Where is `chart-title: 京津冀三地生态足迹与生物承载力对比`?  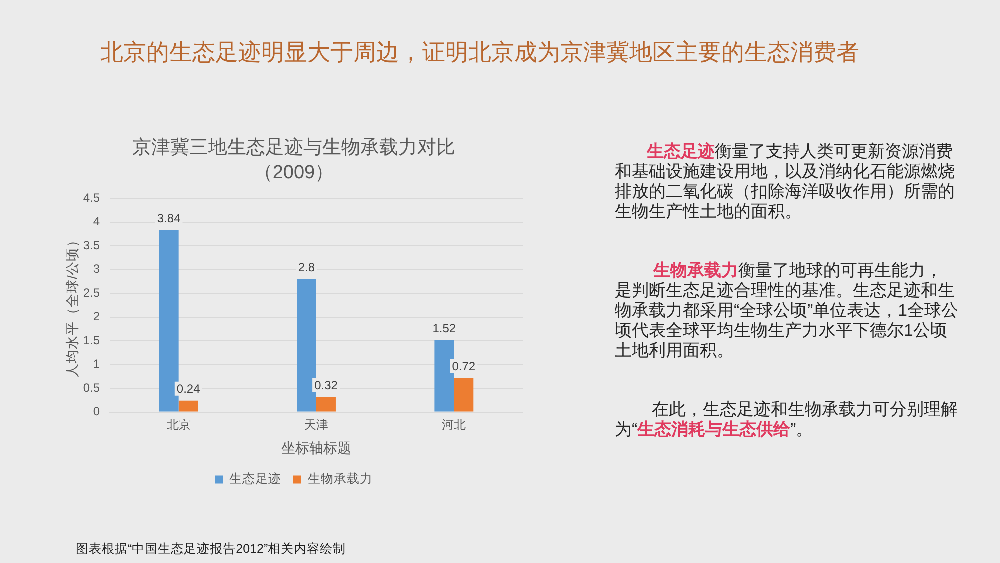 chart-title: 京津冀三地生态足迹与生物承载力对比 is located at coordinates (294, 147).